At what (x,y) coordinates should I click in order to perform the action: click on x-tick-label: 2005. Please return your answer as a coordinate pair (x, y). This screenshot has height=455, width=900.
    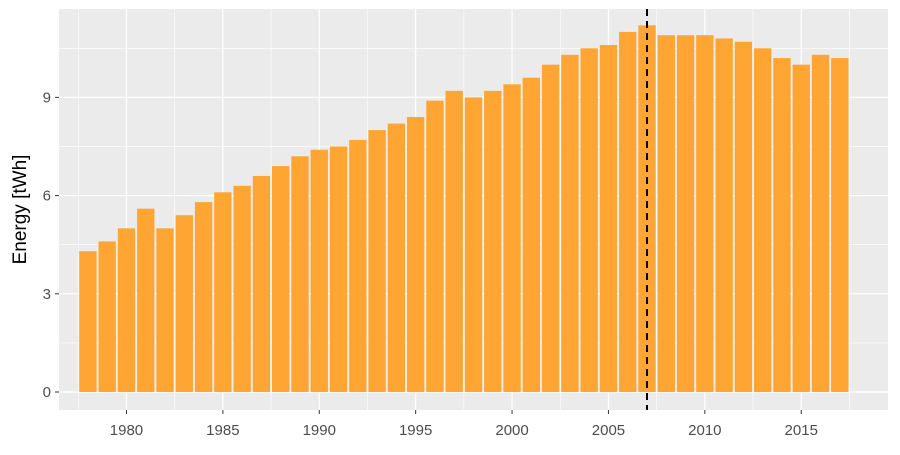
    Looking at the image, I should click on (608, 430).